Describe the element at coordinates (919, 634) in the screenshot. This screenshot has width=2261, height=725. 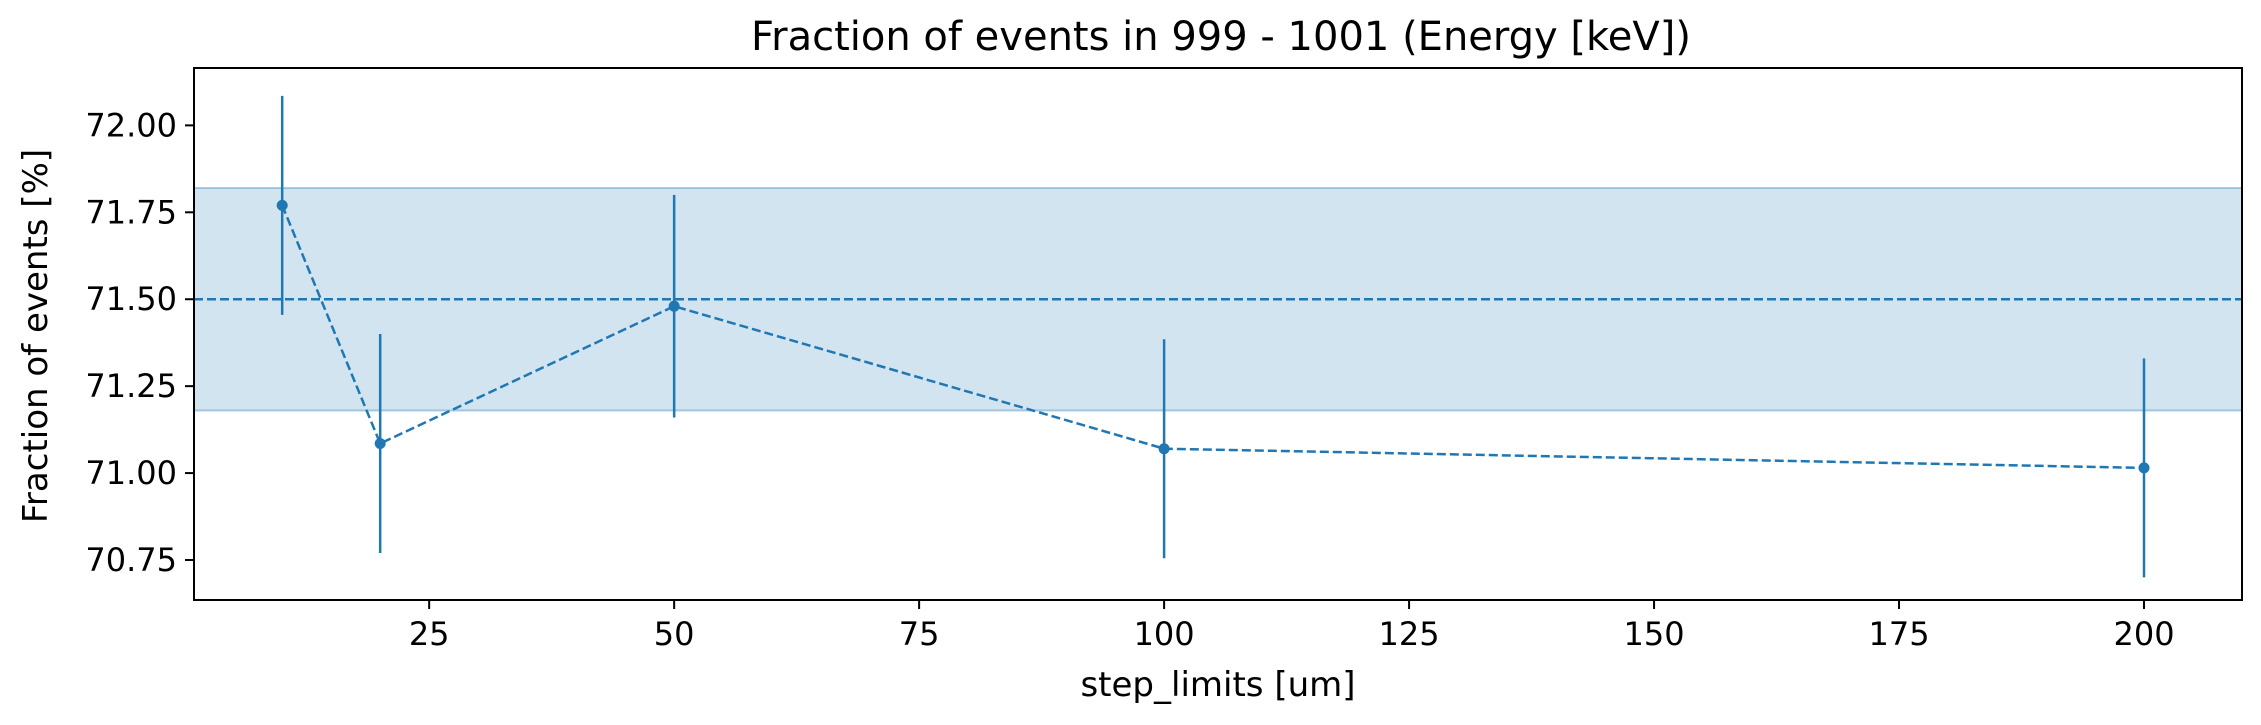
I see `x-tick-label: 75` at that location.